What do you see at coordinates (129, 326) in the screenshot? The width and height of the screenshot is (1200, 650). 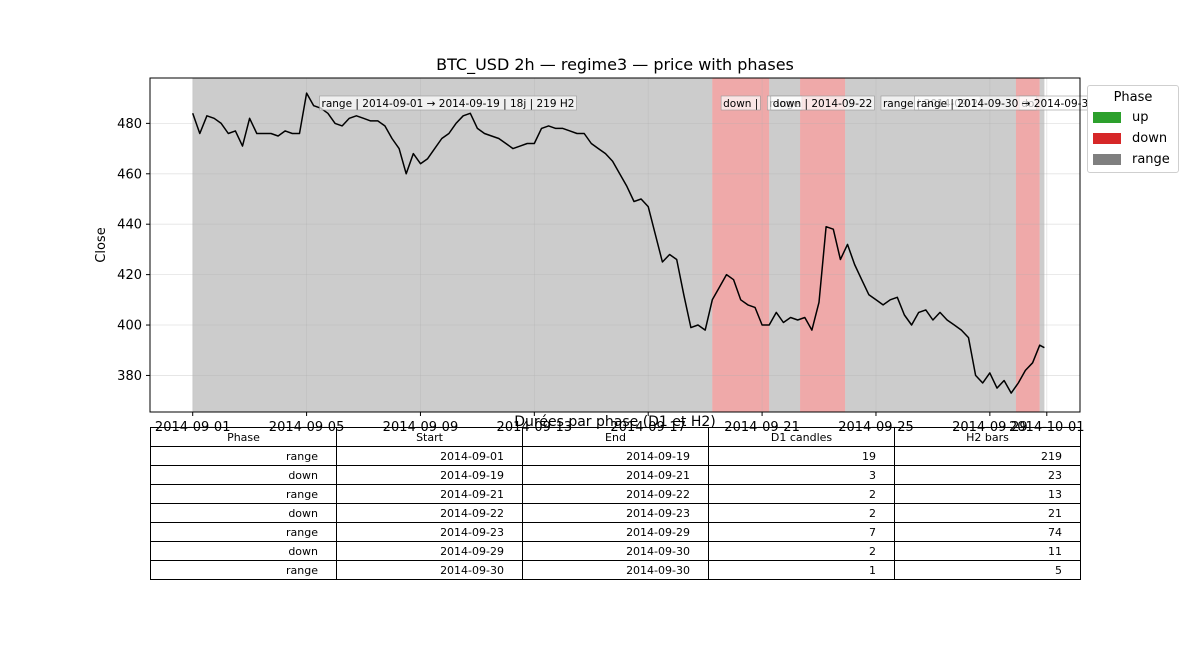 I see `y-tick-label: 400` at bounding box center [129, 326].